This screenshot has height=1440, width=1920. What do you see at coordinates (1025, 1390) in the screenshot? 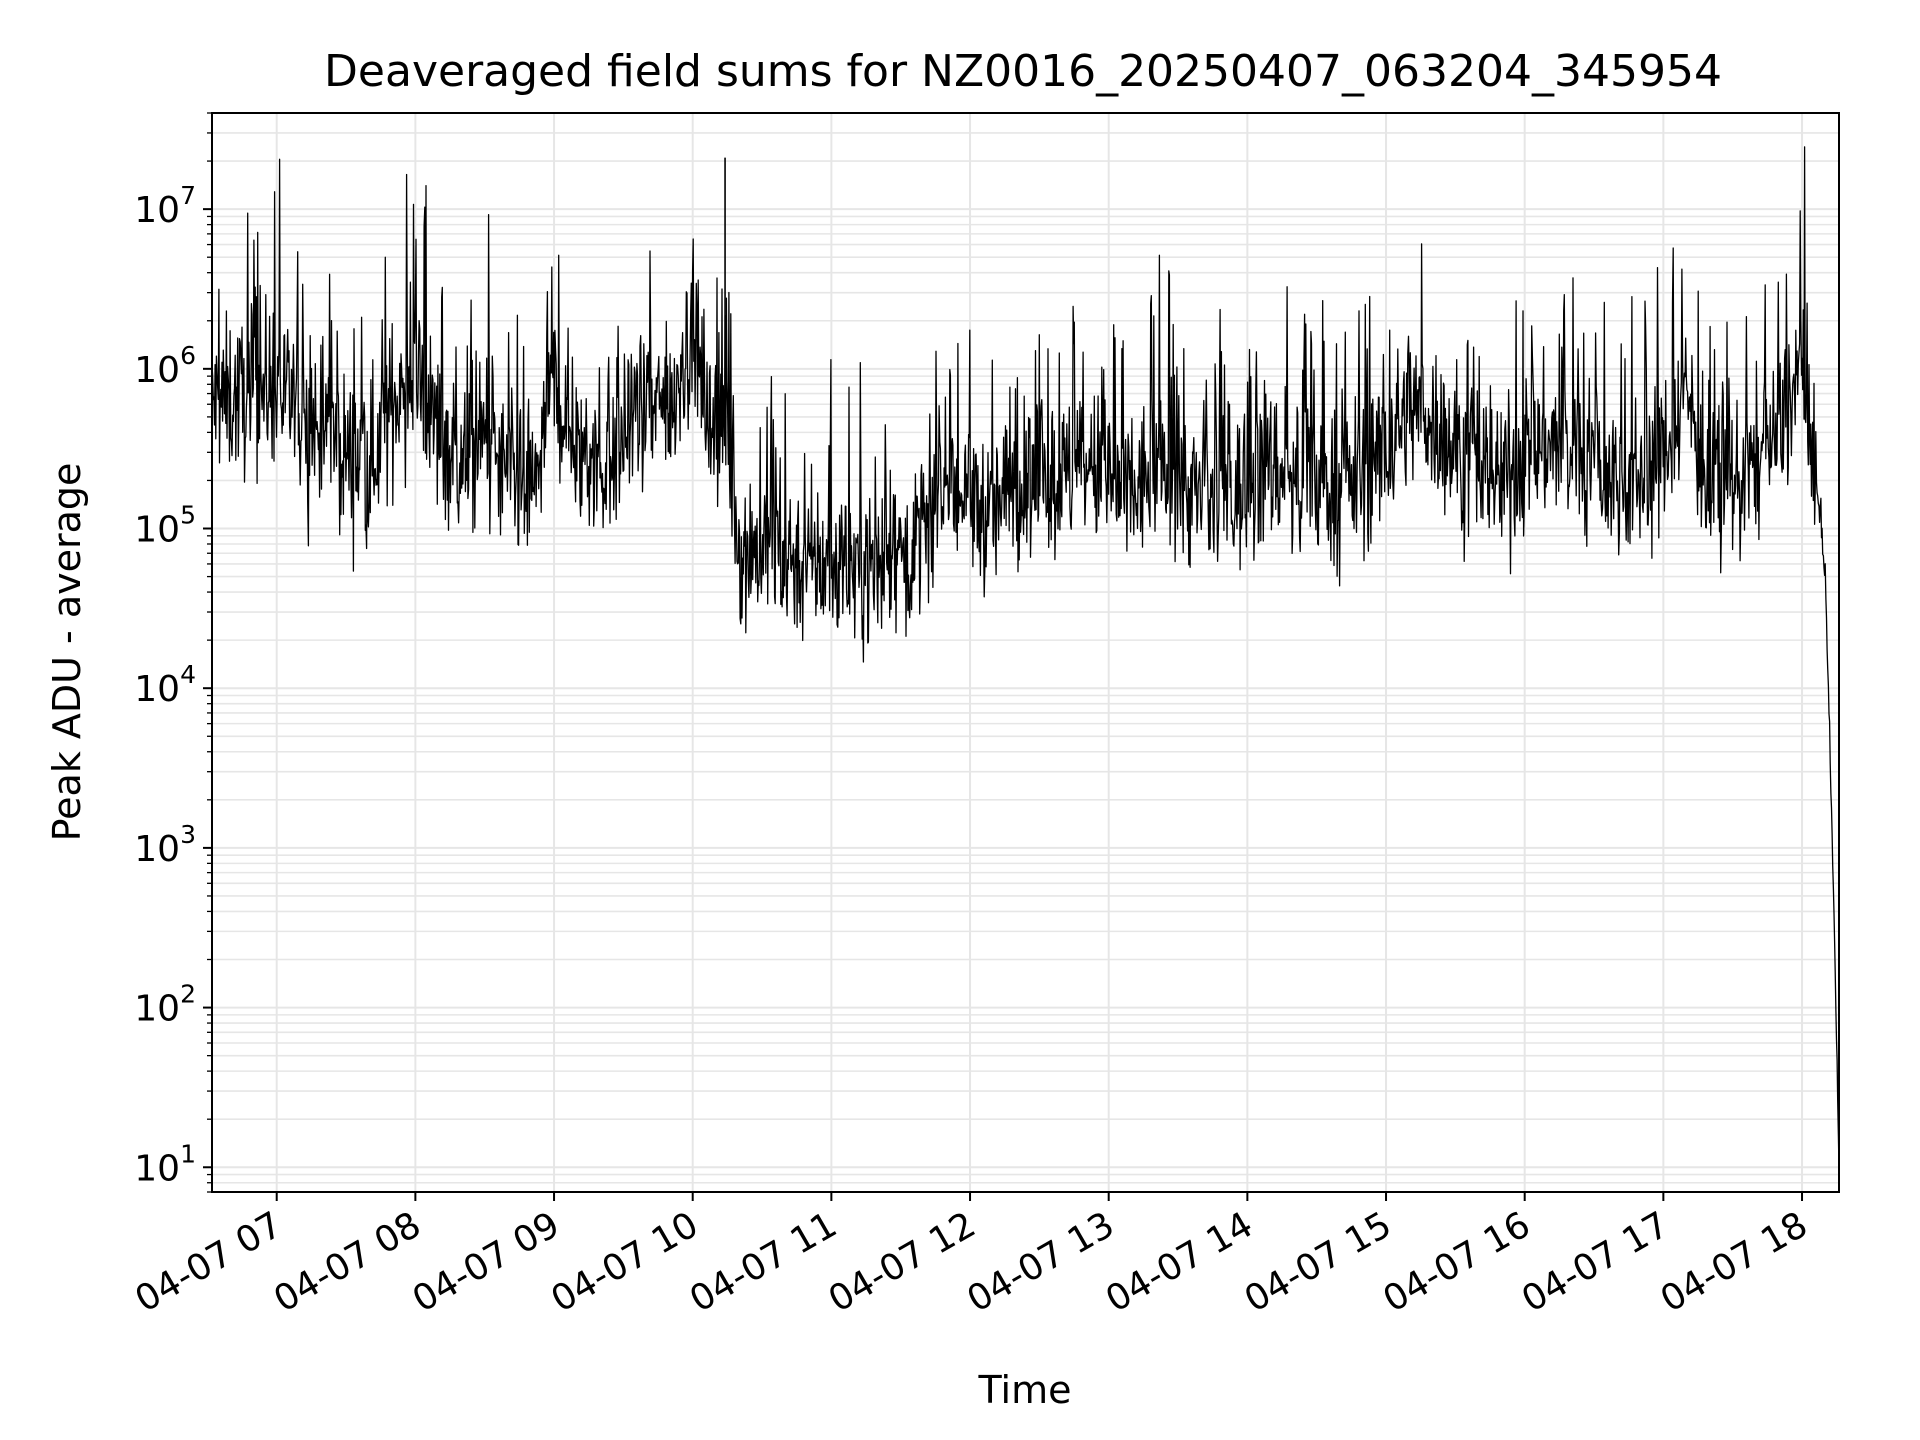
I see `x-axis-label: Time` at bounding box center [1025, 1390].